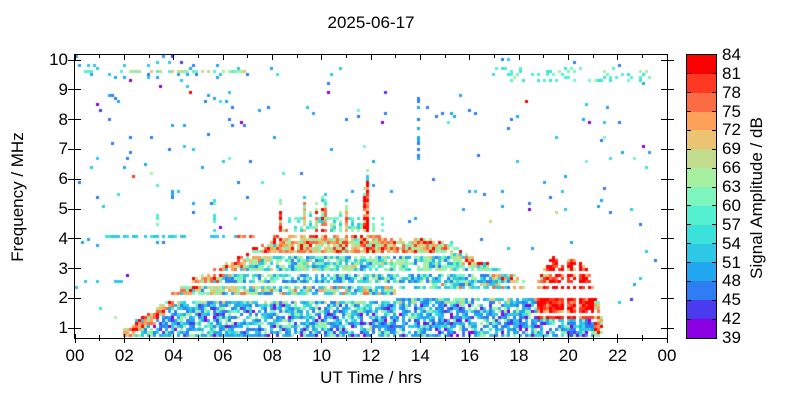 The height and width of the screenshot is (400, 800). What do you see at coordinates (63, 328) in the screenshot?
I see `y-tick-label: 1` at bounding box center [63, 328].